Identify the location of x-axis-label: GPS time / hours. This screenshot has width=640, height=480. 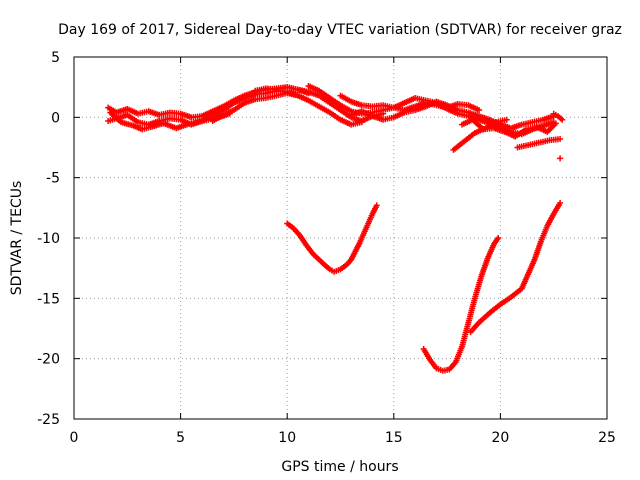
(339, 467).